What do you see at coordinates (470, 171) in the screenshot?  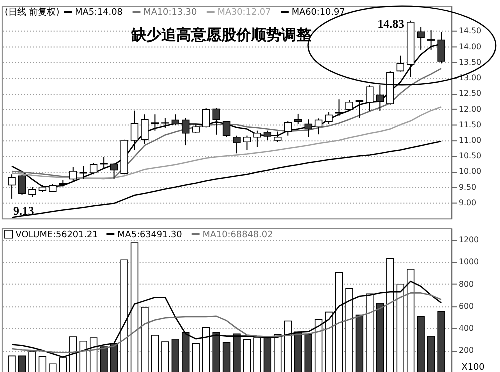 I see `y-tick-label: 10.00` at bounding box center [470, 171].